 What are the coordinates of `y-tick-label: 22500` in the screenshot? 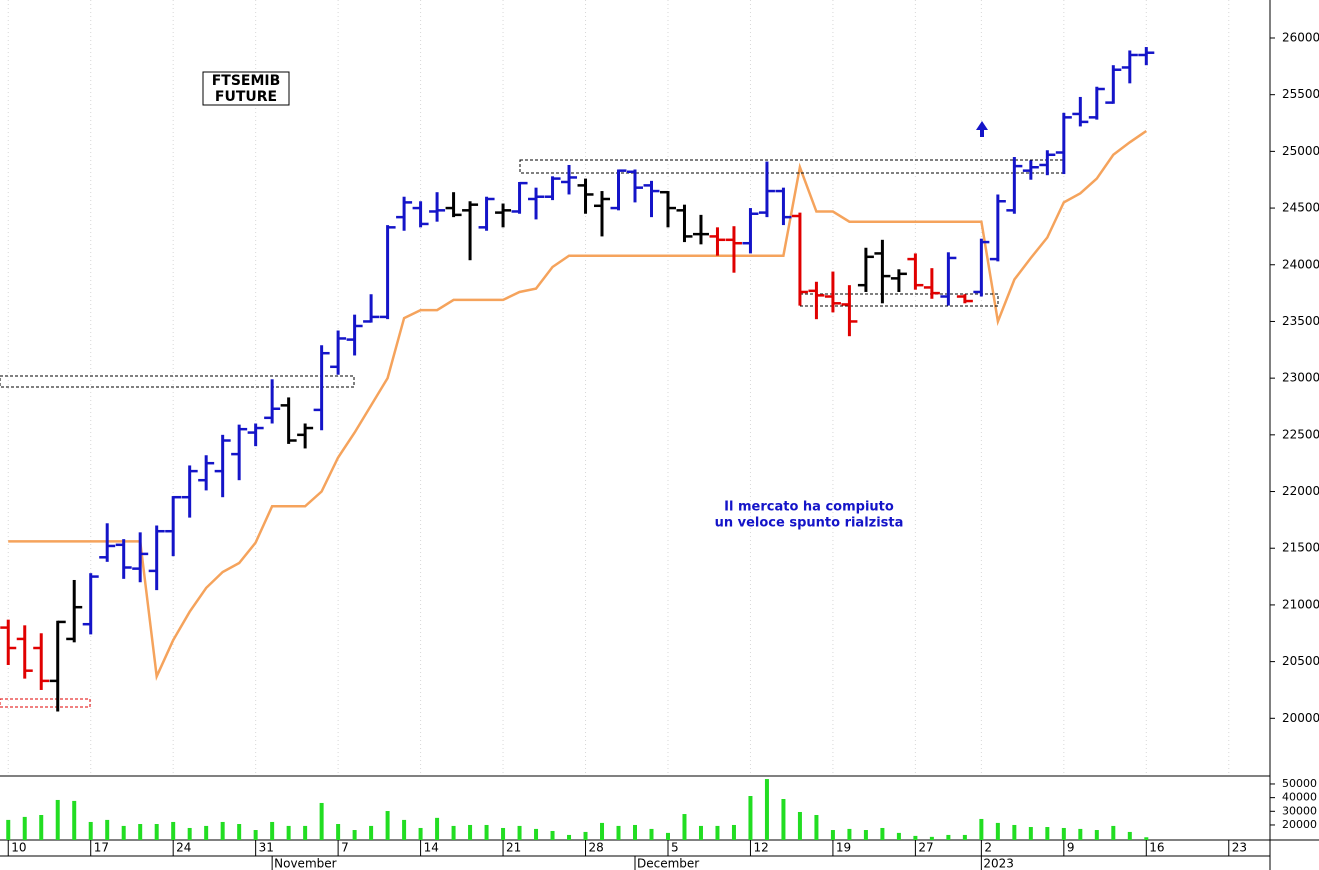 It's located at (1300, 434).